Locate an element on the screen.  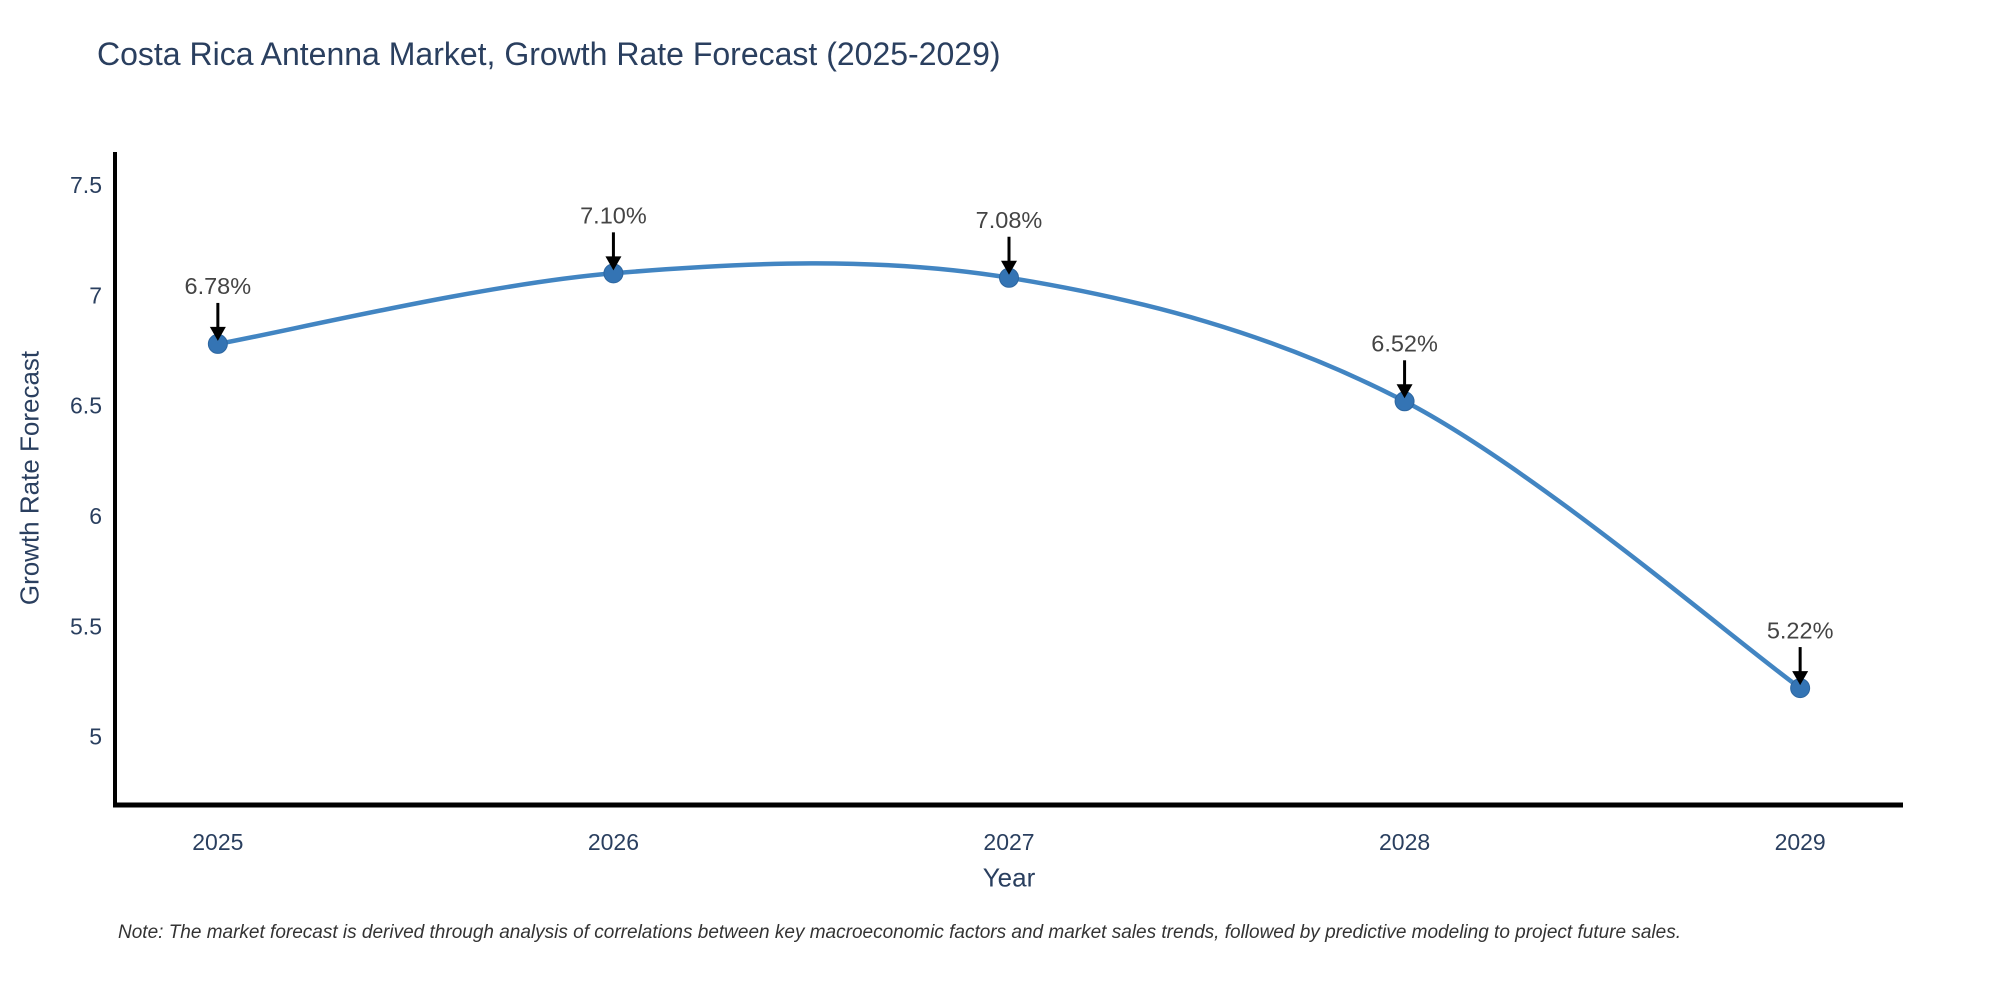
x-tick-label: 2028 is located at coordinates (1404, 842).